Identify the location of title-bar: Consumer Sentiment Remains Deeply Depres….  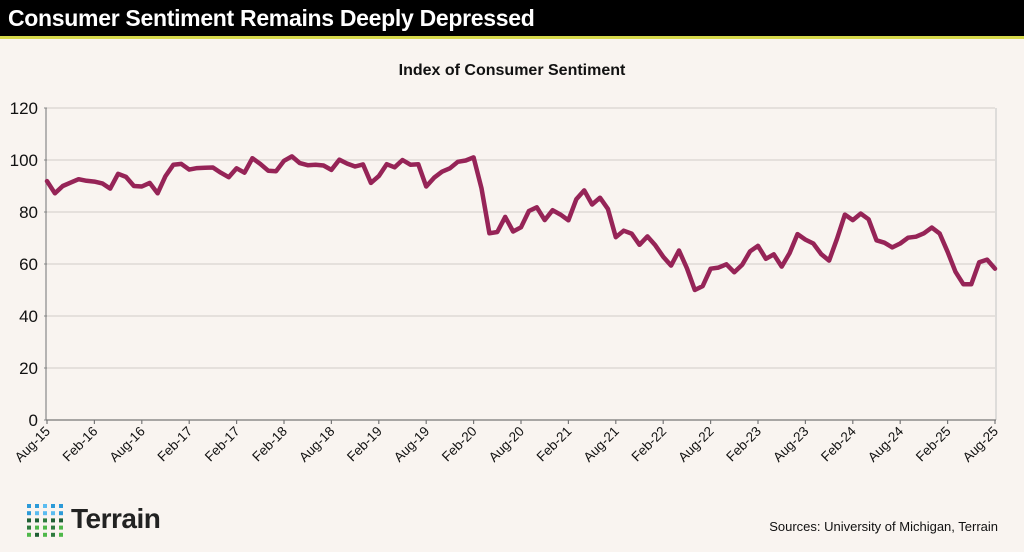
(512, 19).